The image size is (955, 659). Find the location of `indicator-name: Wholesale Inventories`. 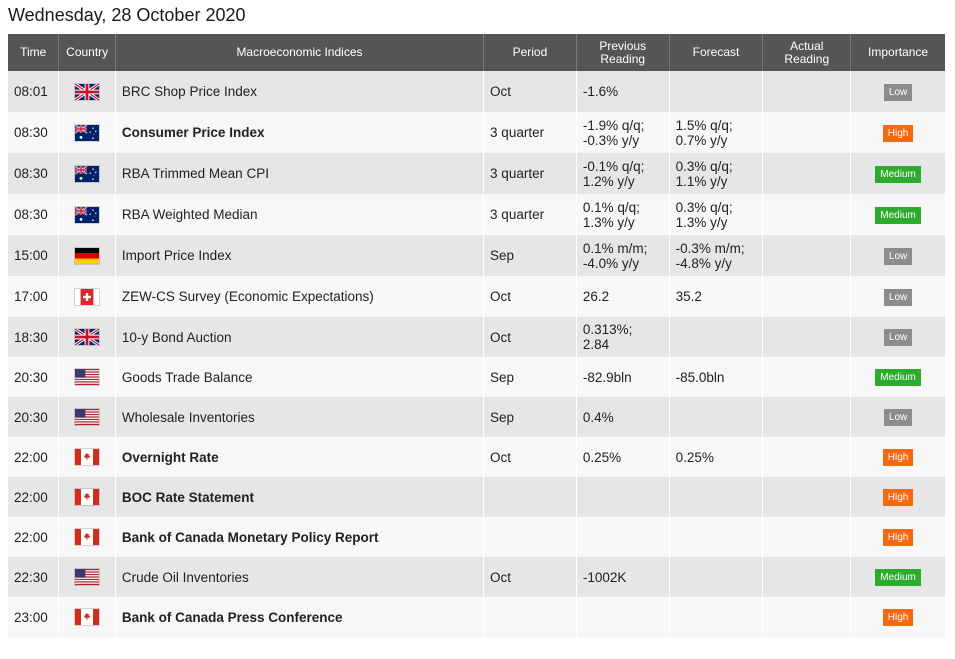

indicator-name: Wholesale Inventories is located at coordinates (300, 417).